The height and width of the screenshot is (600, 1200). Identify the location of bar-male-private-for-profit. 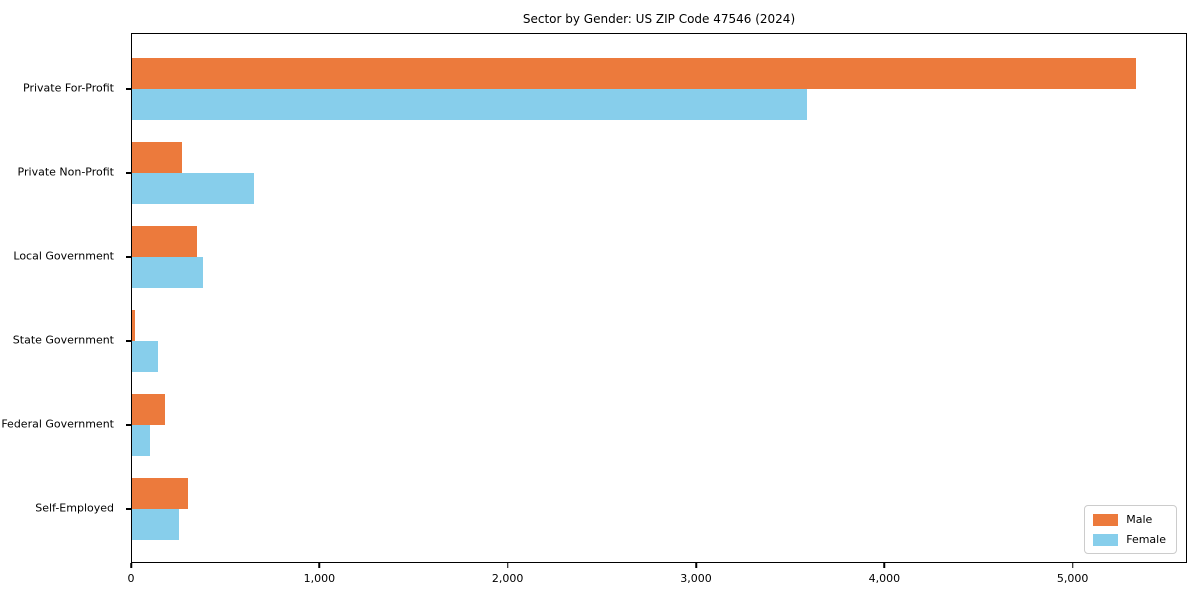
(634, 73).